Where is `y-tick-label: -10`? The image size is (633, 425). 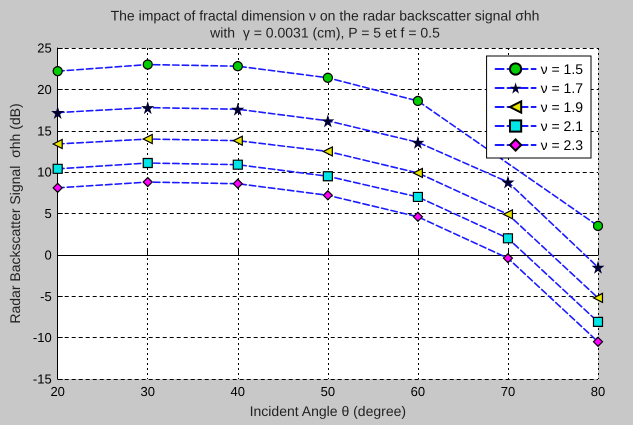
y-tick-label: -10 is located at coordinates (42, 338).